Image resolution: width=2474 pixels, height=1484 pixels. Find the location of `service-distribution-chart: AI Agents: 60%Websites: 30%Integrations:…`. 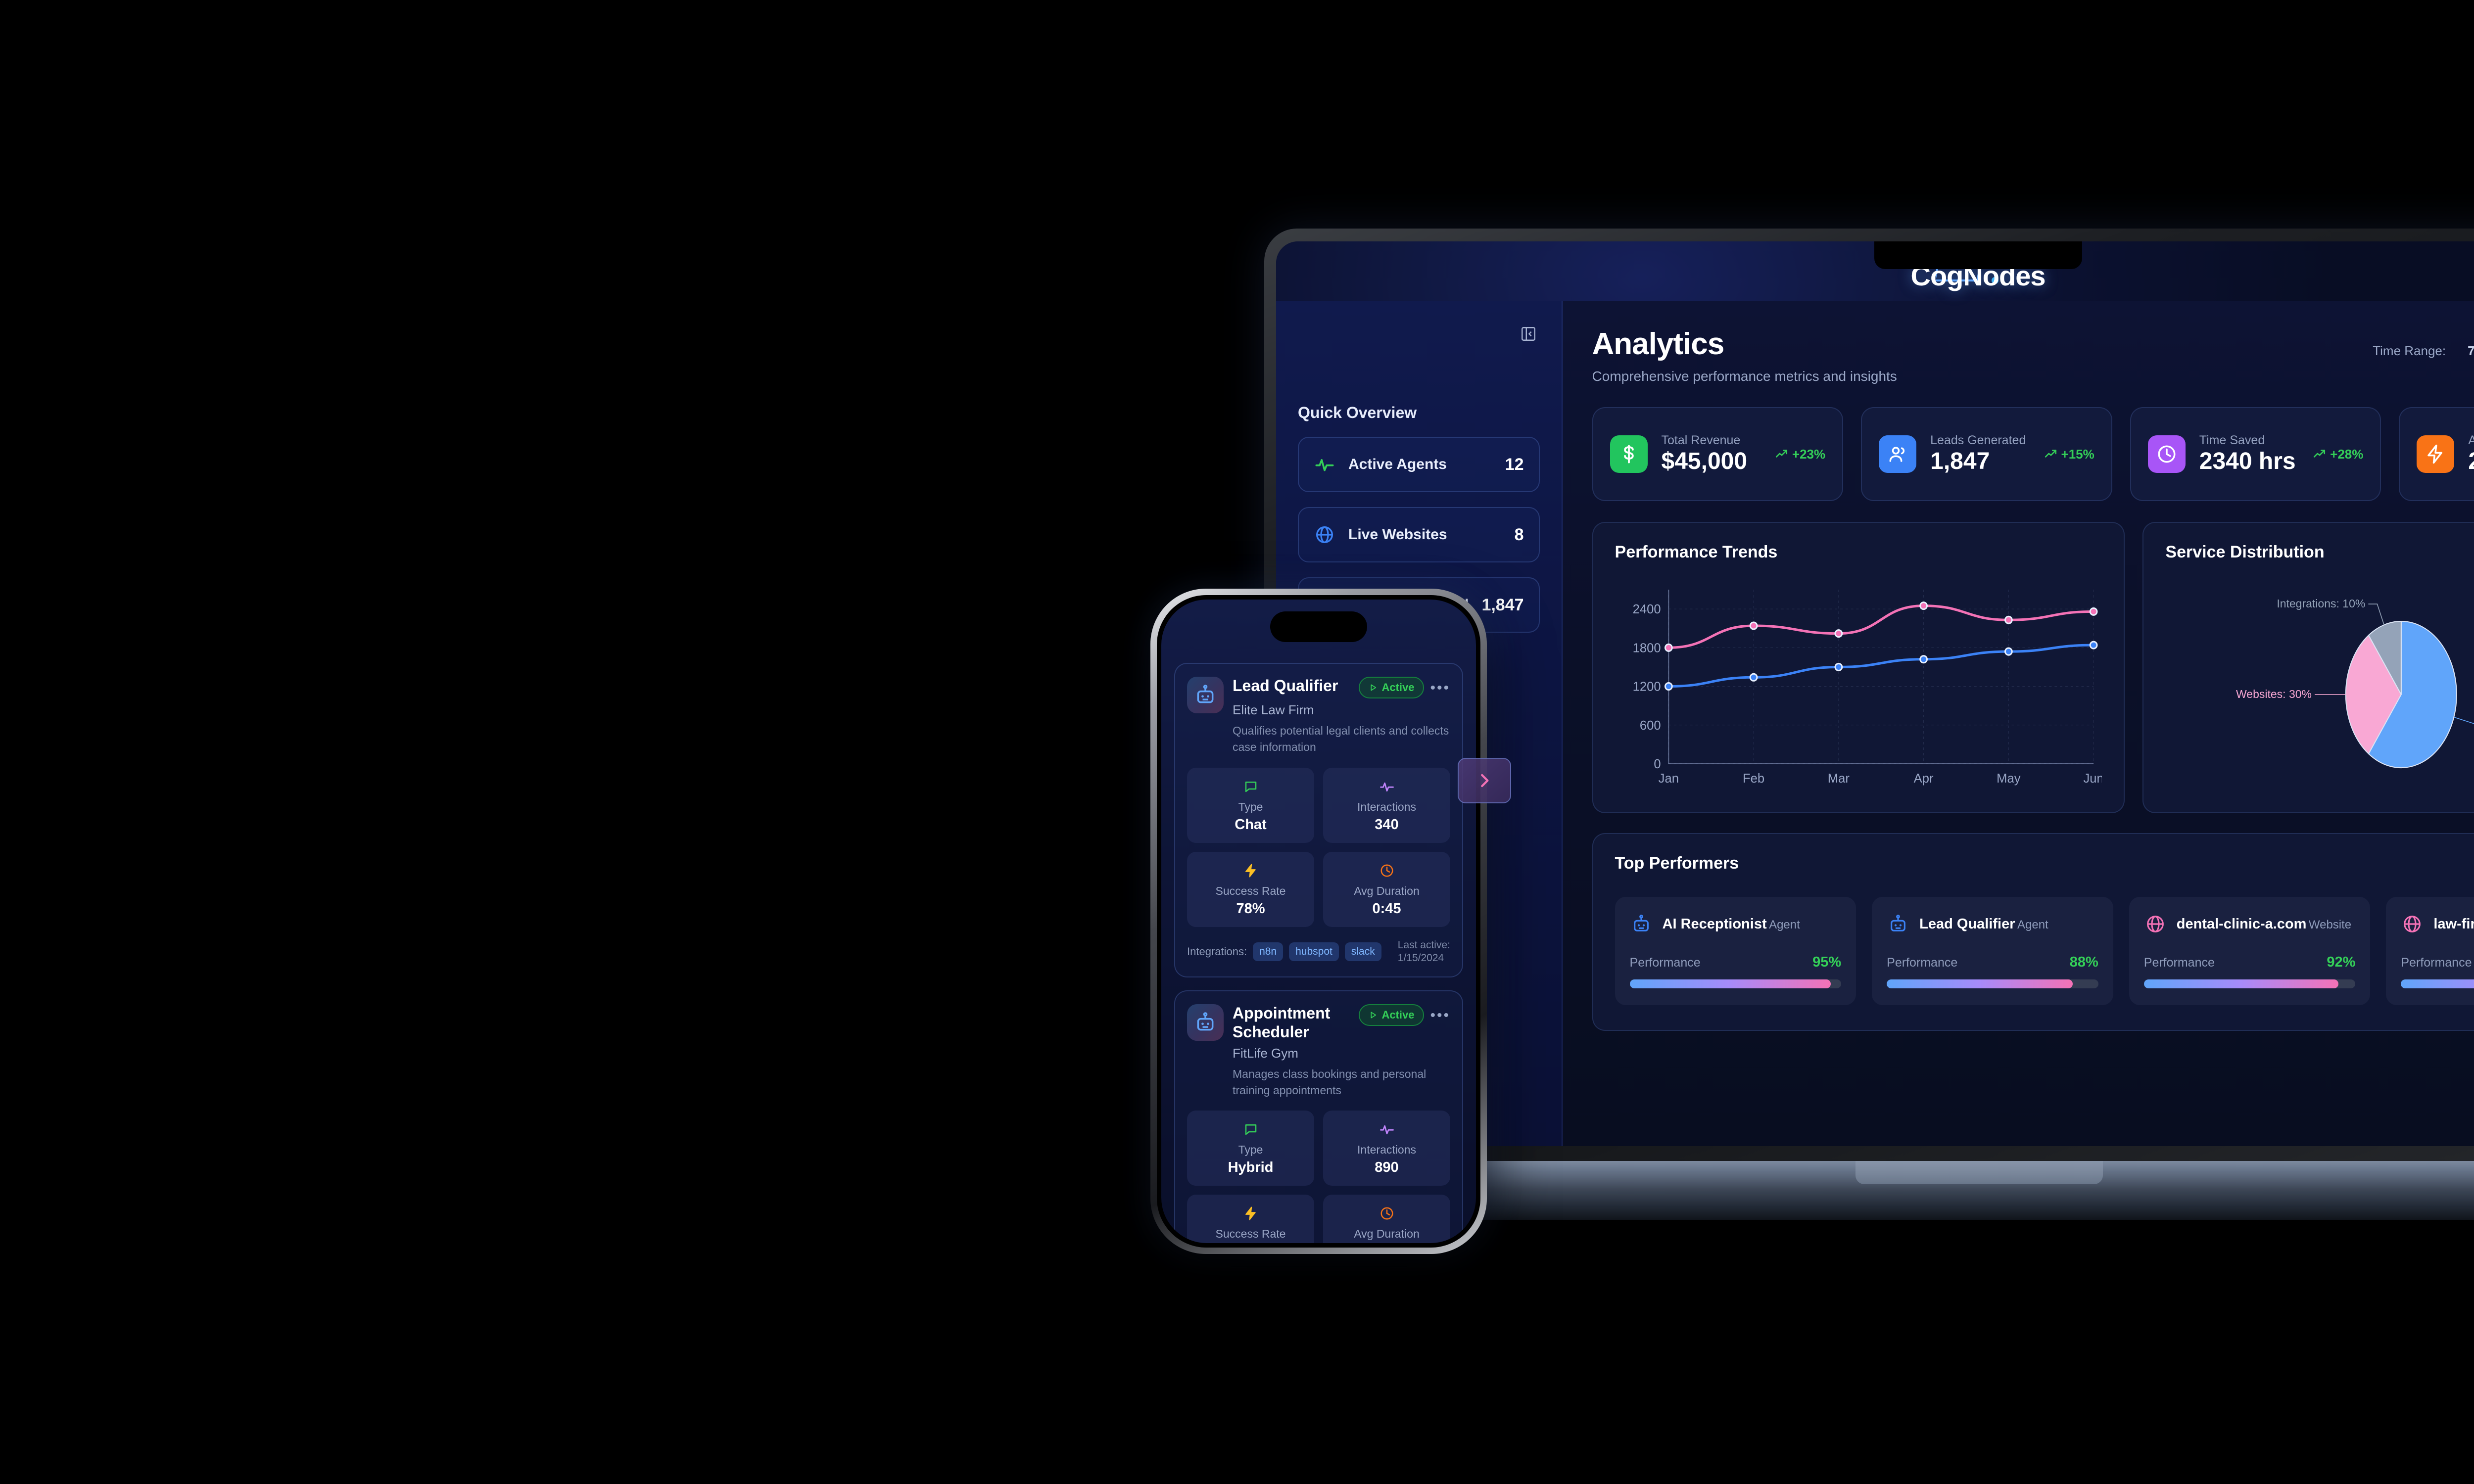

service-distribution-chart: AI Agents: 60%Websites: 30%Integrations:… is located at coordinates (2320, 681).